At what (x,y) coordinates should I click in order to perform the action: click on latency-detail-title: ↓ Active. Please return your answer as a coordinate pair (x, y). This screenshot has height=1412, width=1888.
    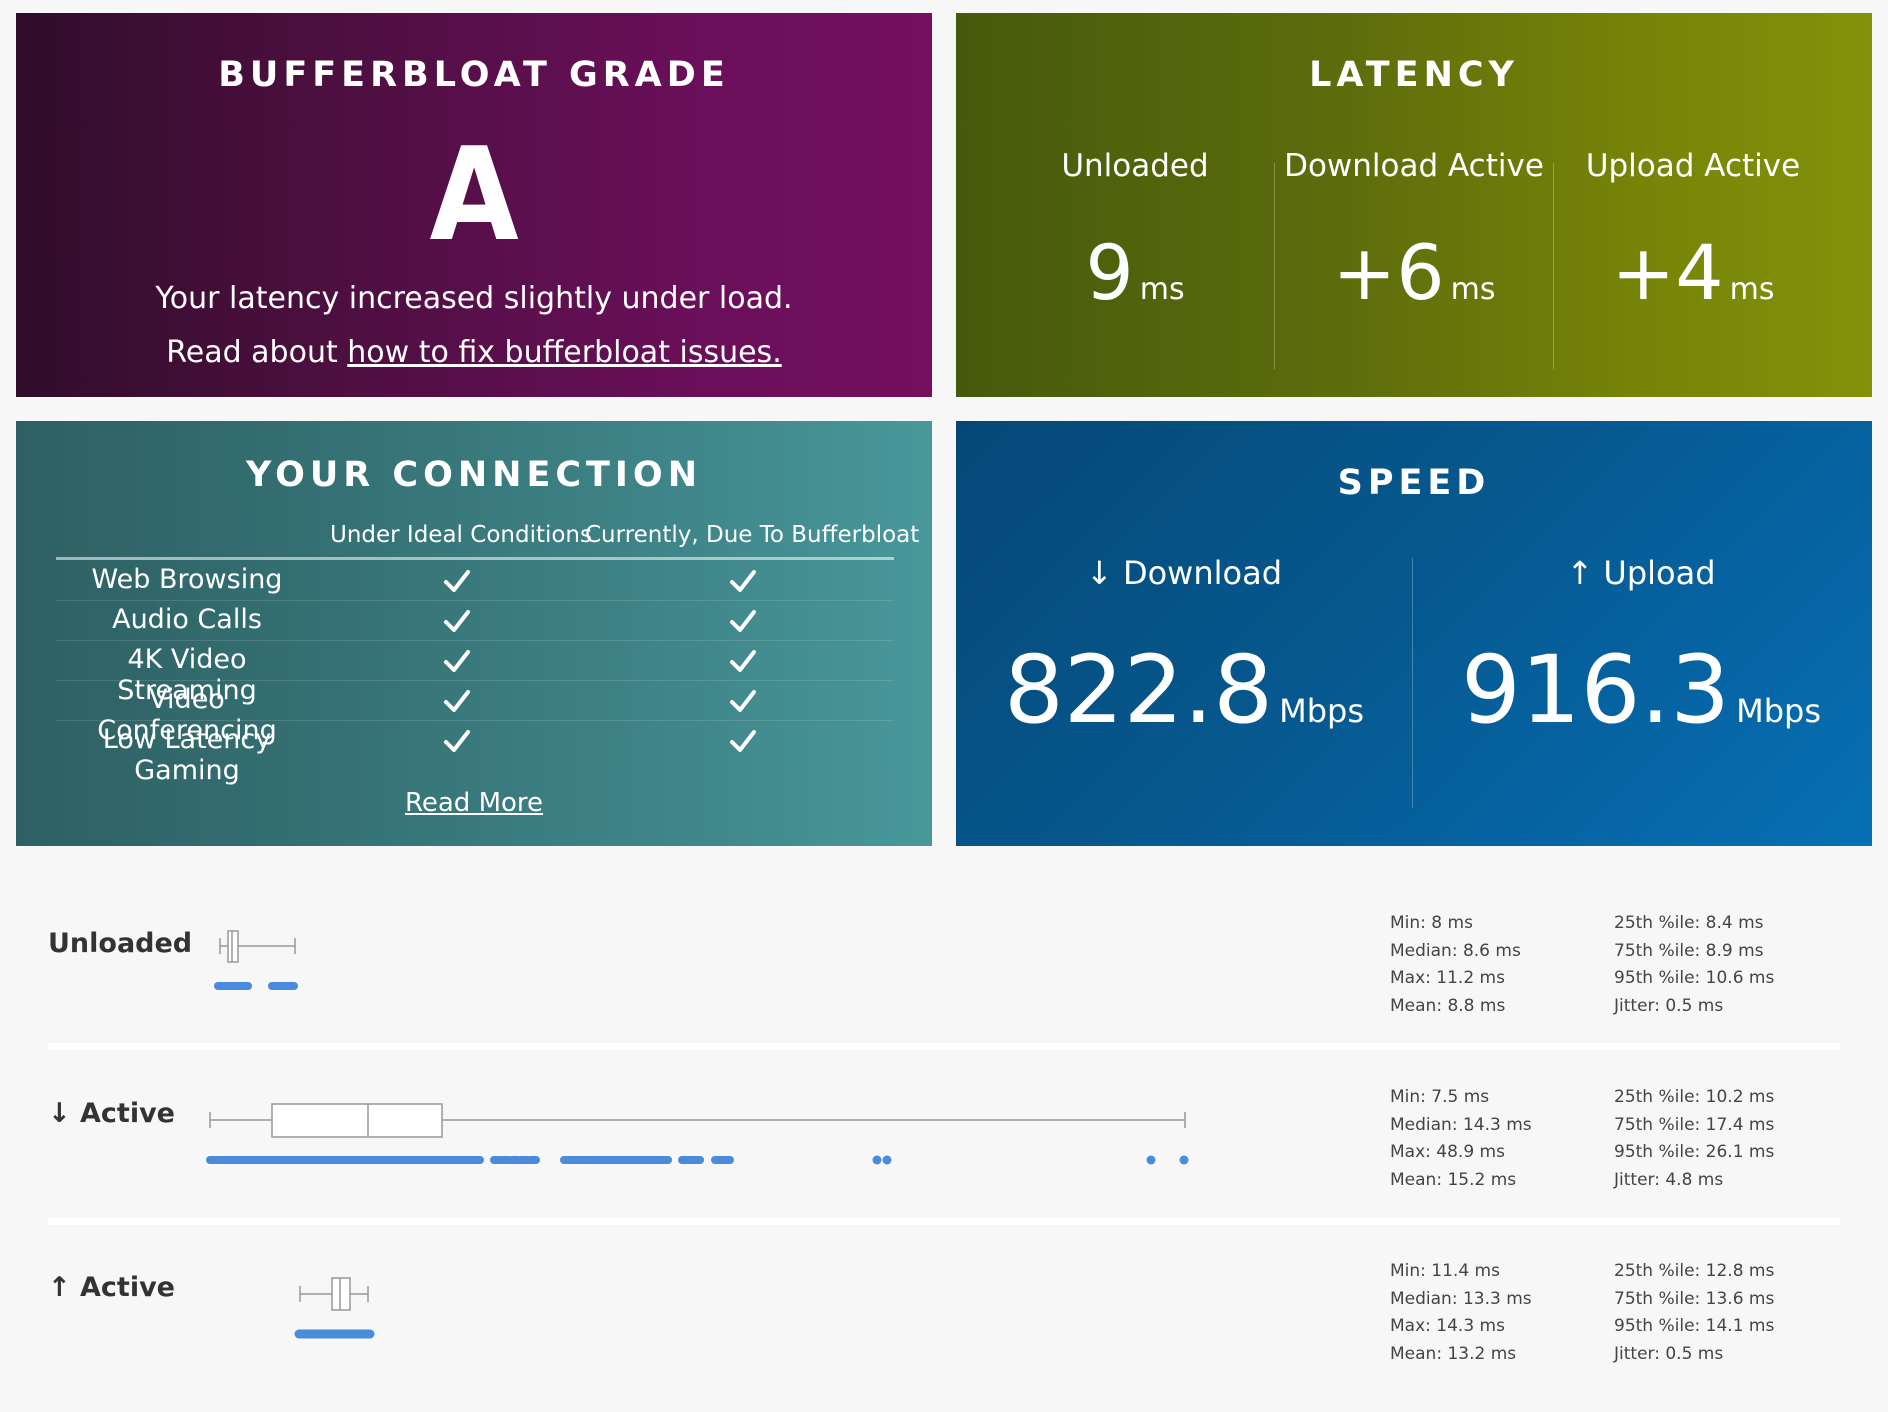
    Looking at the image, I should click on (111, 1113).